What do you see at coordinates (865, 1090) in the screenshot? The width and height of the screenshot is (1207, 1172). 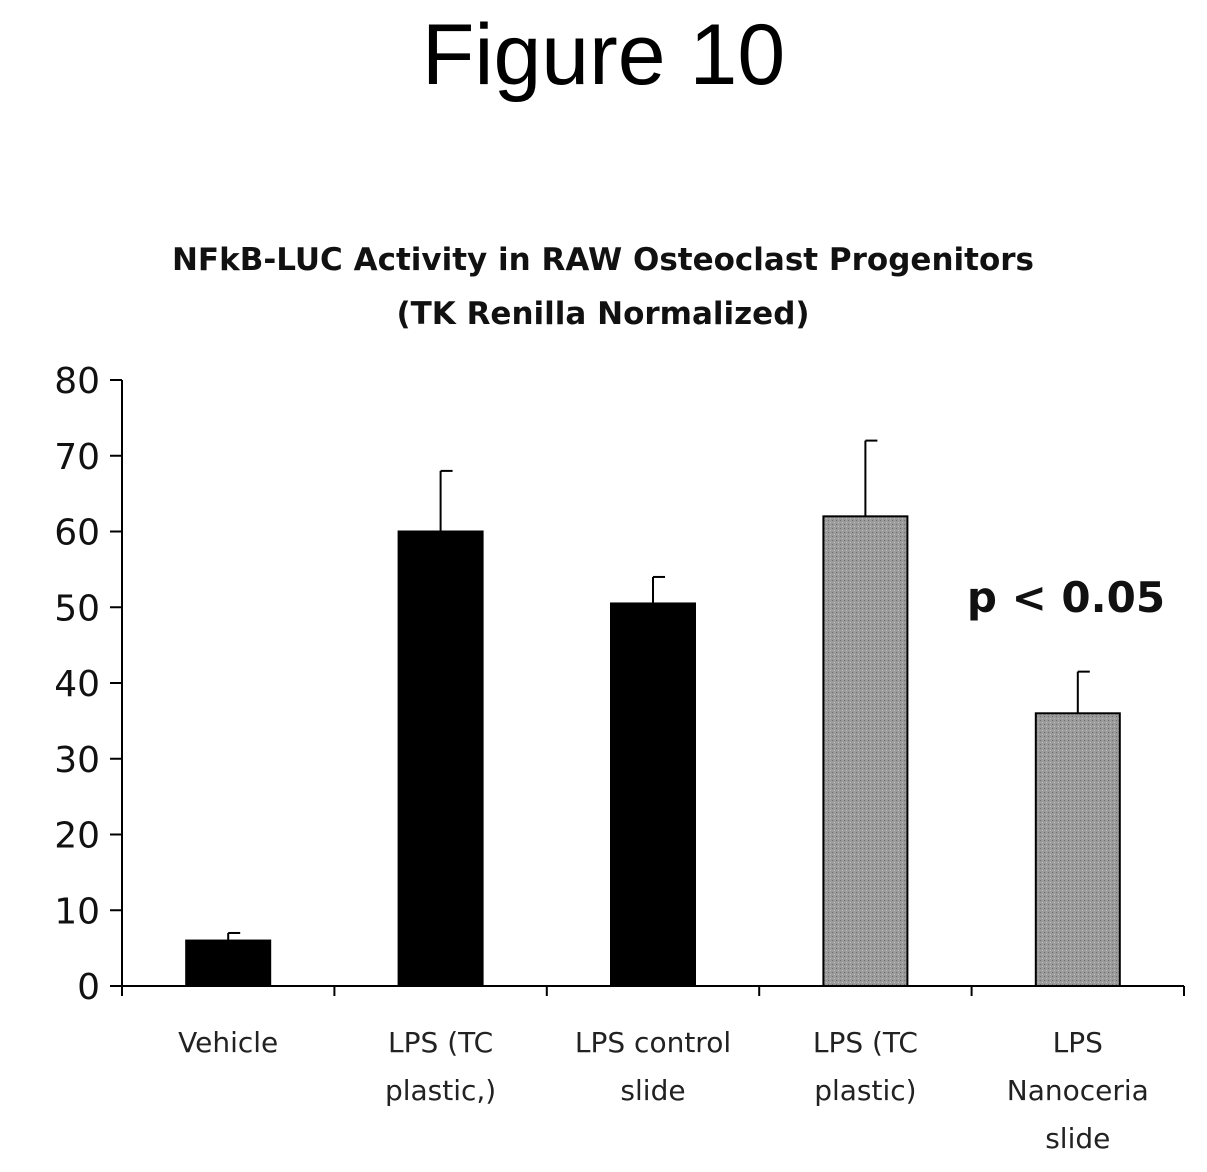 I see `x-category-label: plastic)` at bounding box center [865, 1090].